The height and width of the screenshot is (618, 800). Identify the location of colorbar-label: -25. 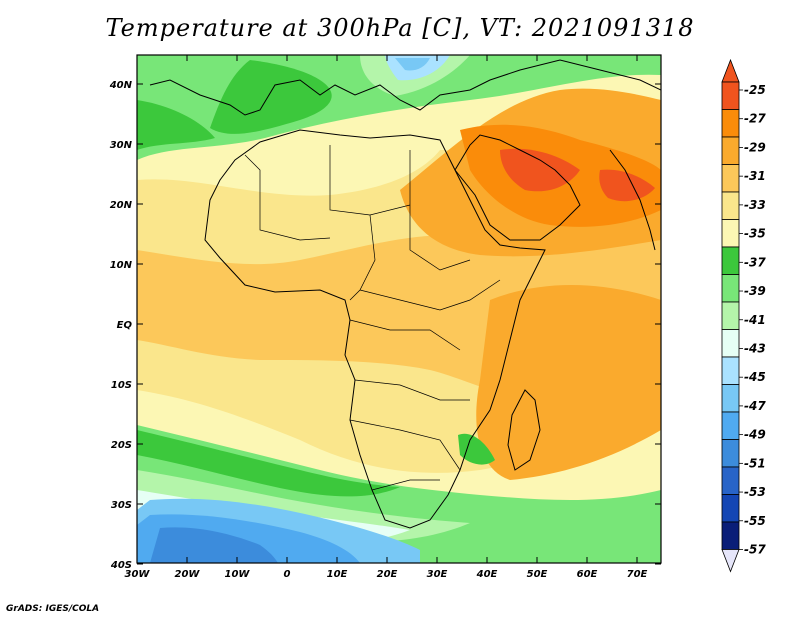
(755, 90).